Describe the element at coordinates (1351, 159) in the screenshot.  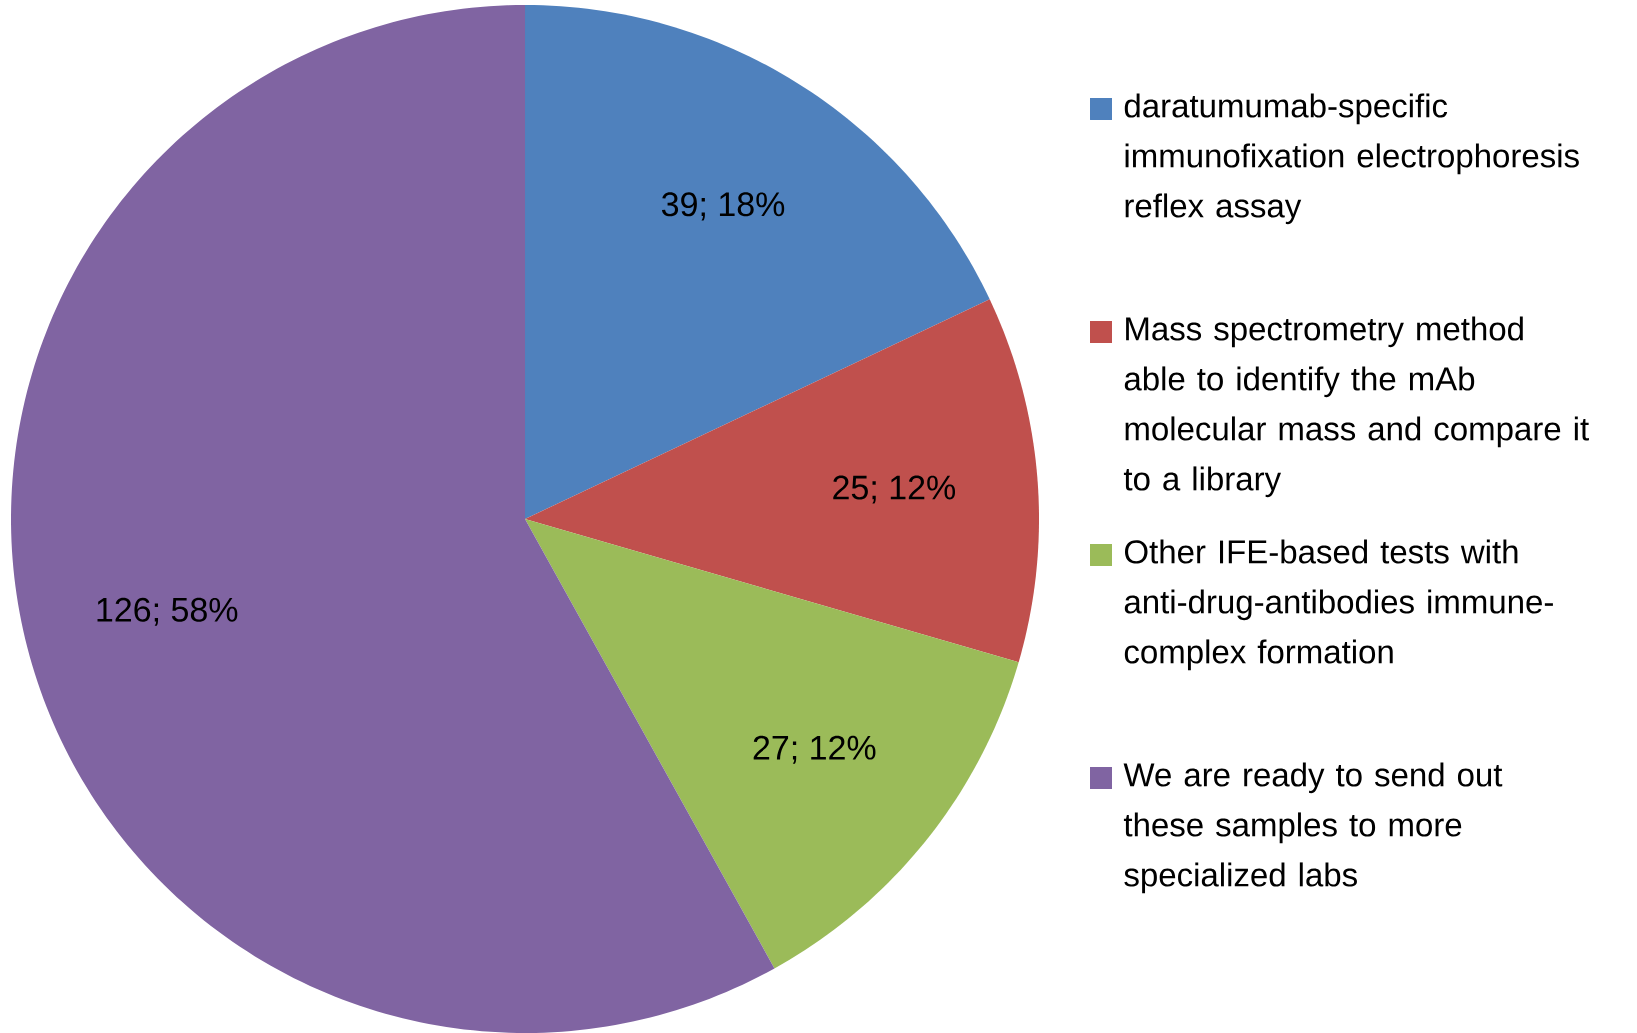
I see `legend-label: daratumumab-specific immunofixation electrophoresis reflex assay` at that location.